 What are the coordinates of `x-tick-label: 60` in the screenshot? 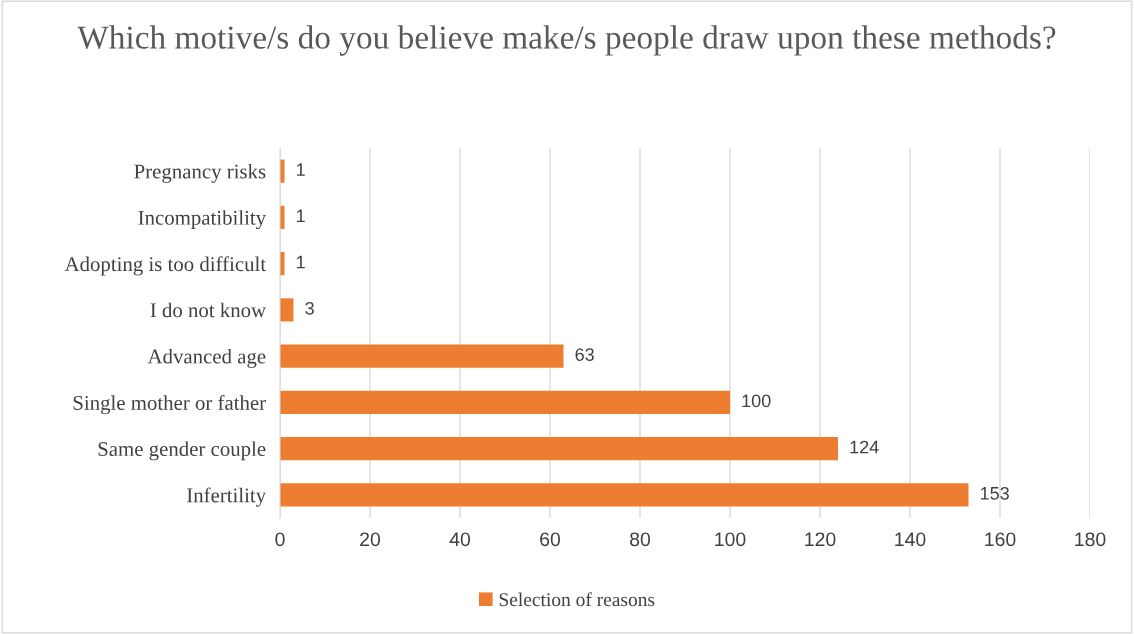 It's located at (550, 539).